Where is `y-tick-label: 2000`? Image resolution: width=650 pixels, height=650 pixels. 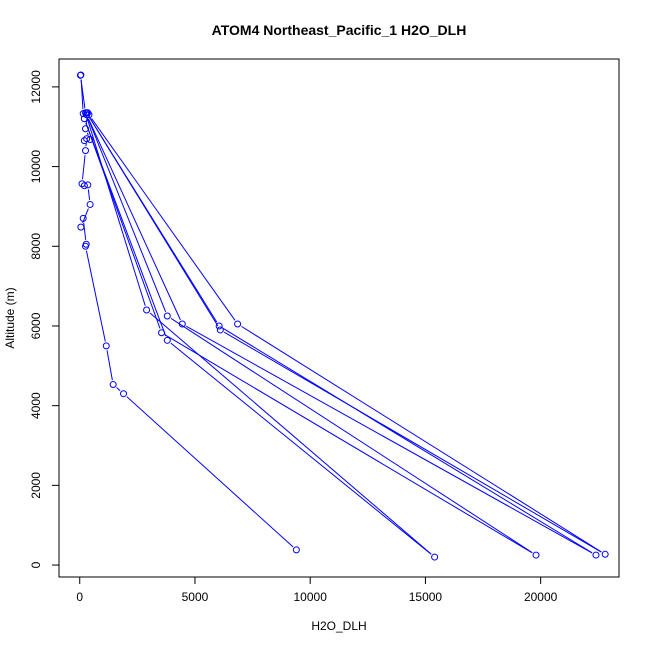 y-tick-label: 2000 is located at coordinates (36, 485).